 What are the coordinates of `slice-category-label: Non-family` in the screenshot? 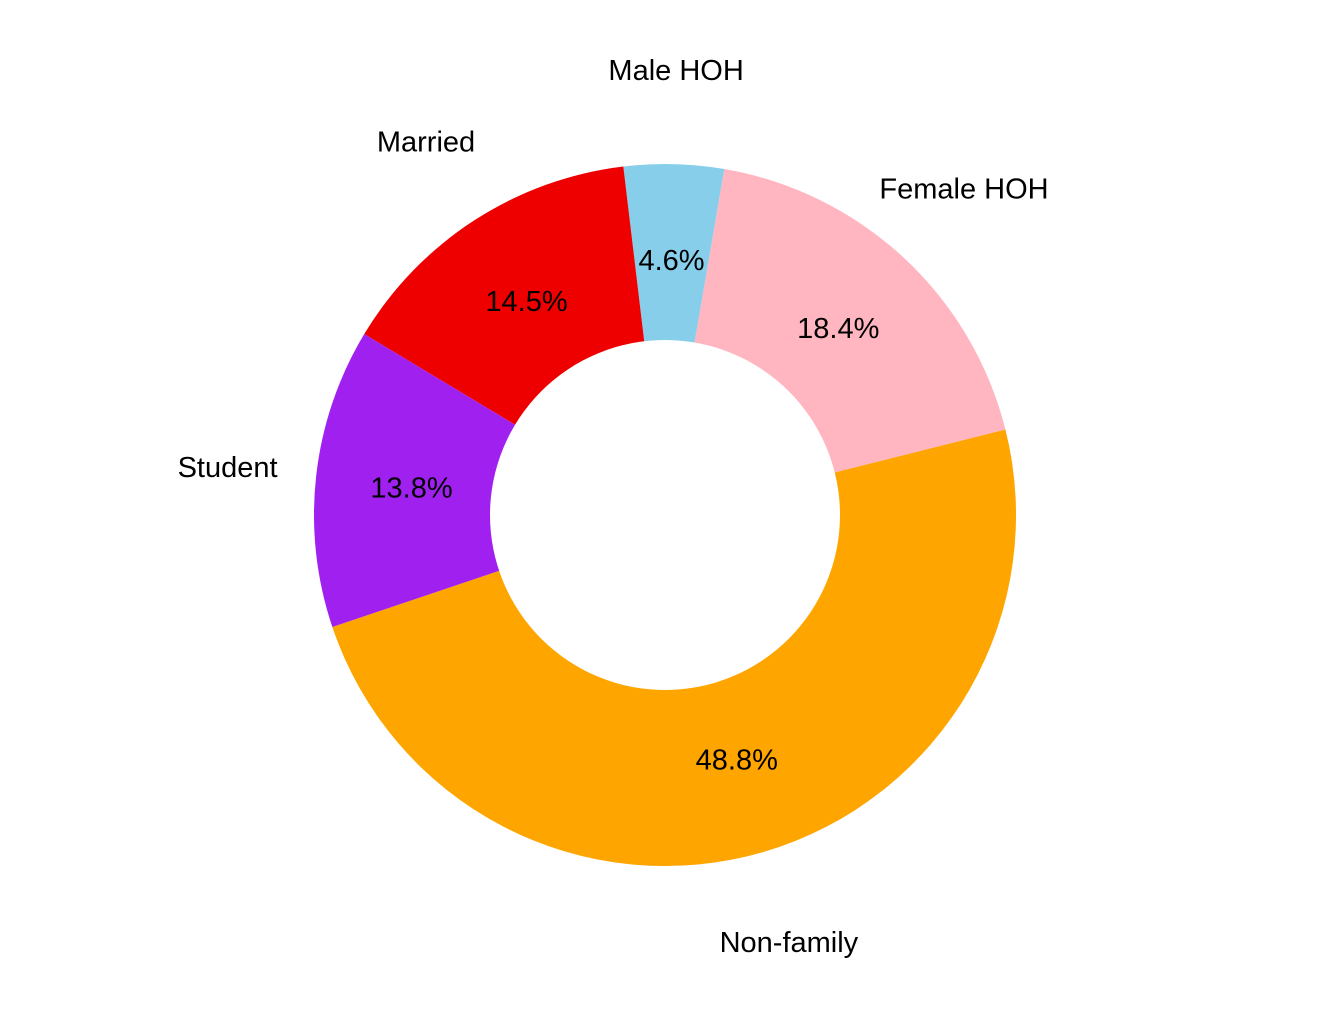 It's located at (789, 943).